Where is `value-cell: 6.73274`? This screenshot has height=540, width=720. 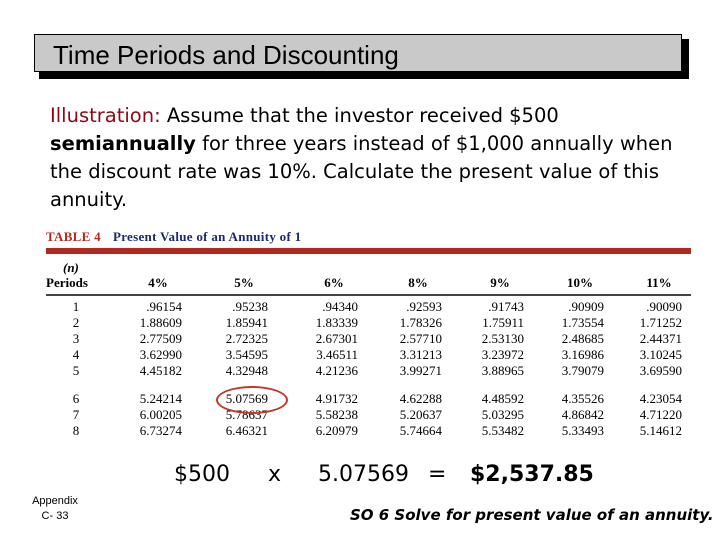 value-cell: 6.73274 is located at coordinates (160, 430).